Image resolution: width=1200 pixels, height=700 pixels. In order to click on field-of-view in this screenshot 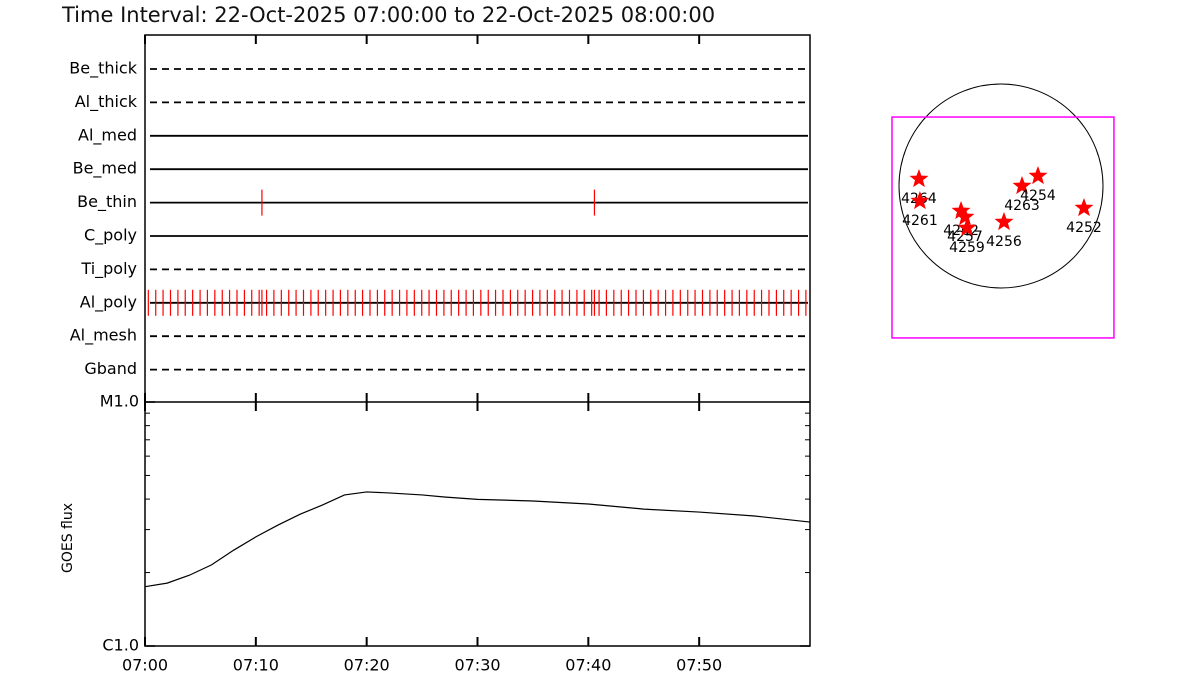, I will do `click(1003, 227)`.